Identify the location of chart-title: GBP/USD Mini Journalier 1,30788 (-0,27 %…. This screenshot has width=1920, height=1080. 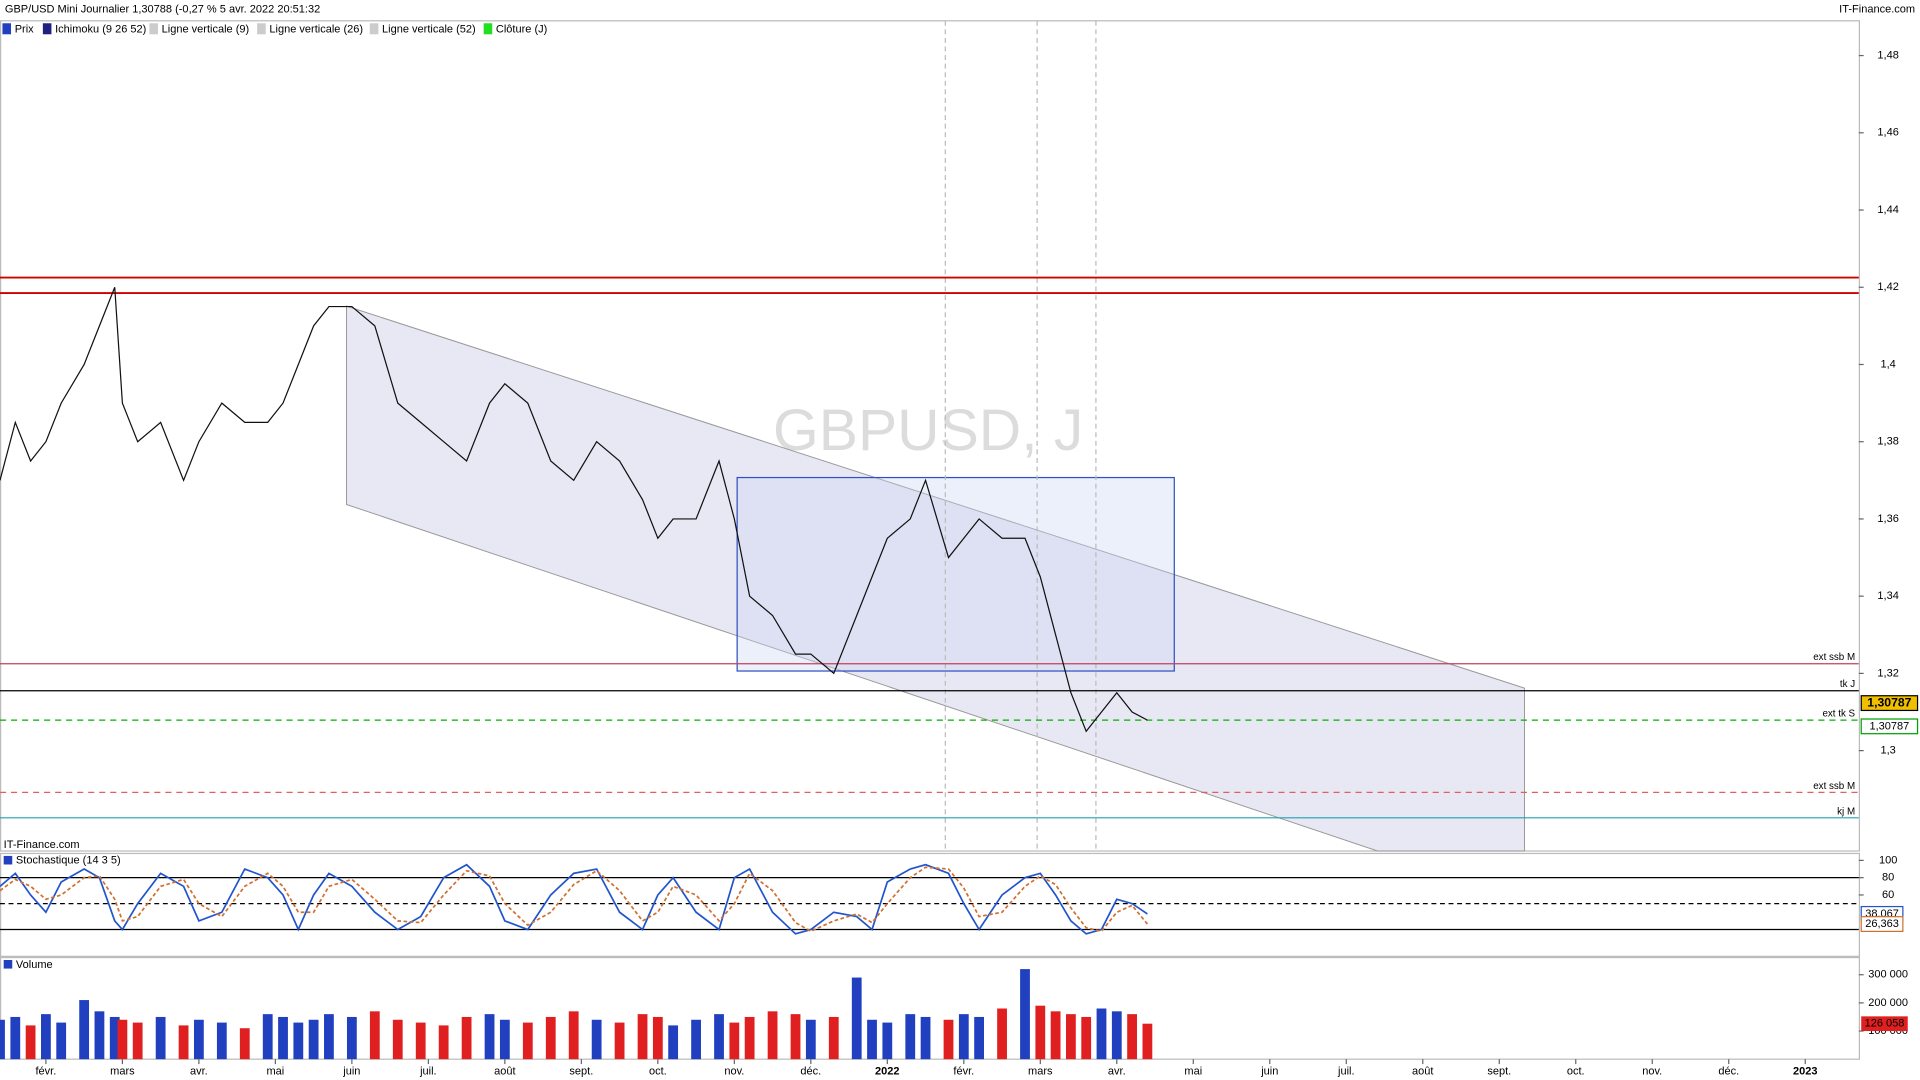
(162, 10).